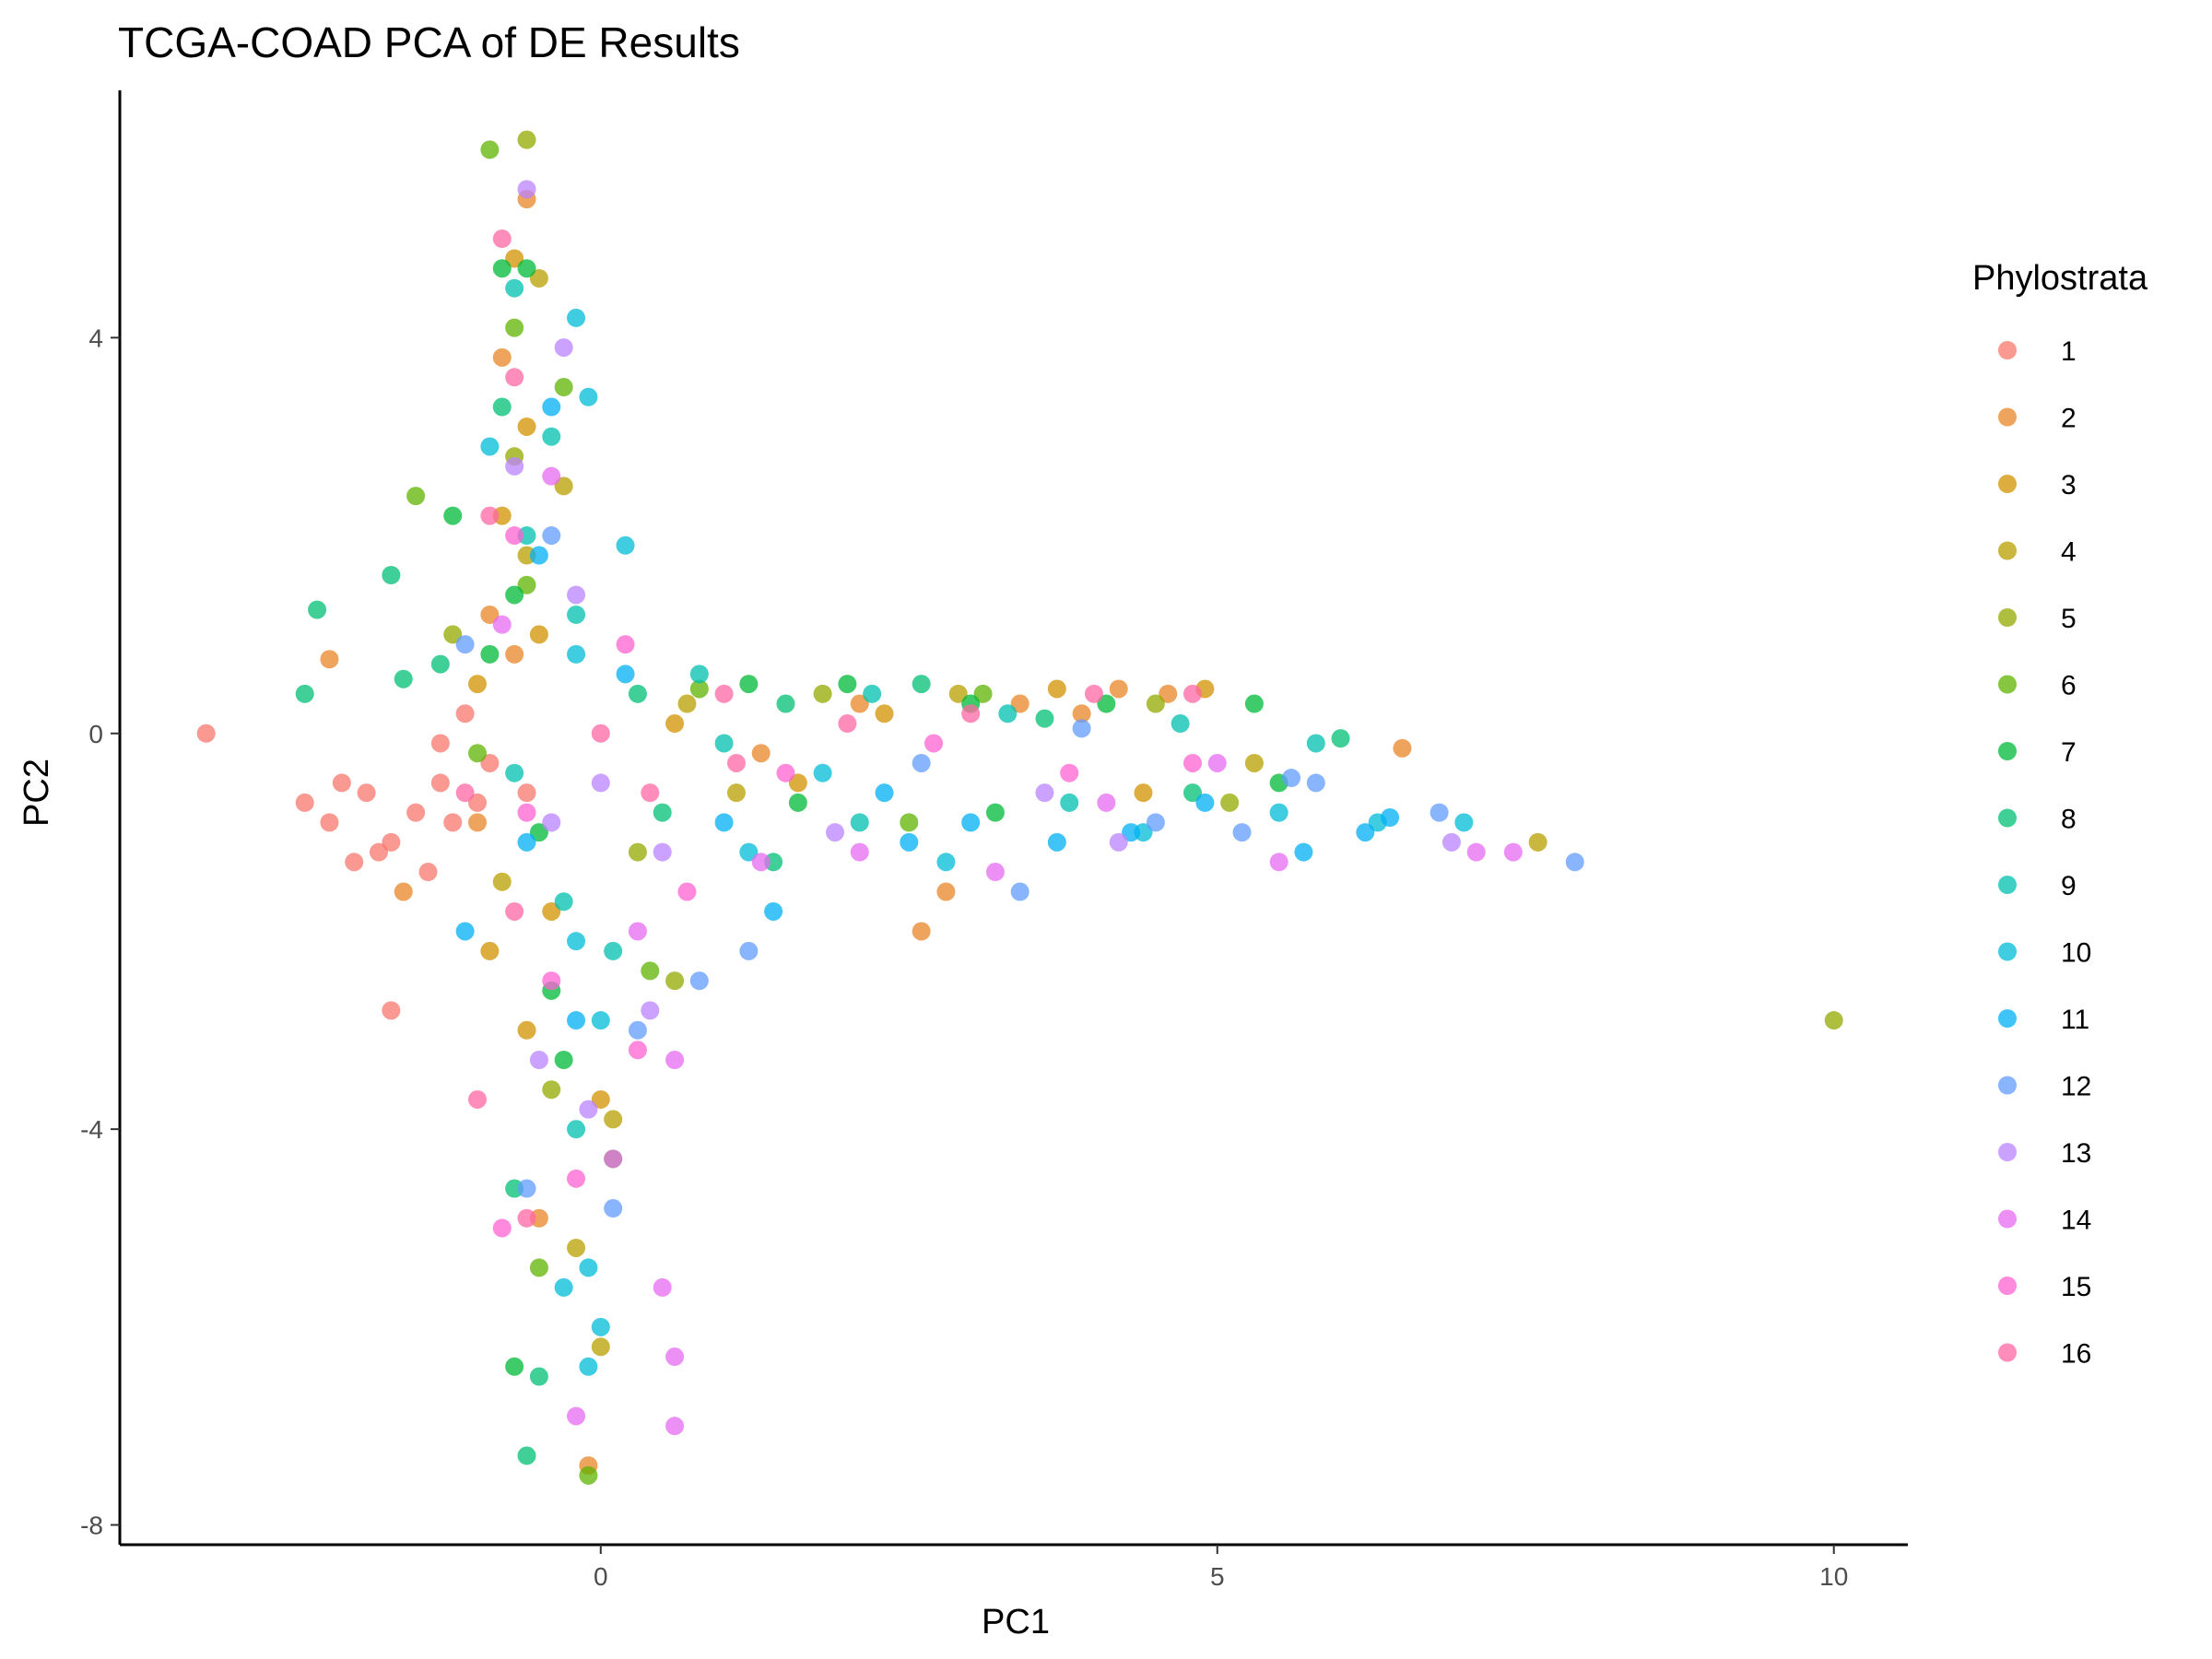  Describe the element at coordinates (1217, 1576) in the screenshot. I see `x-tick-label: 5` at that location.